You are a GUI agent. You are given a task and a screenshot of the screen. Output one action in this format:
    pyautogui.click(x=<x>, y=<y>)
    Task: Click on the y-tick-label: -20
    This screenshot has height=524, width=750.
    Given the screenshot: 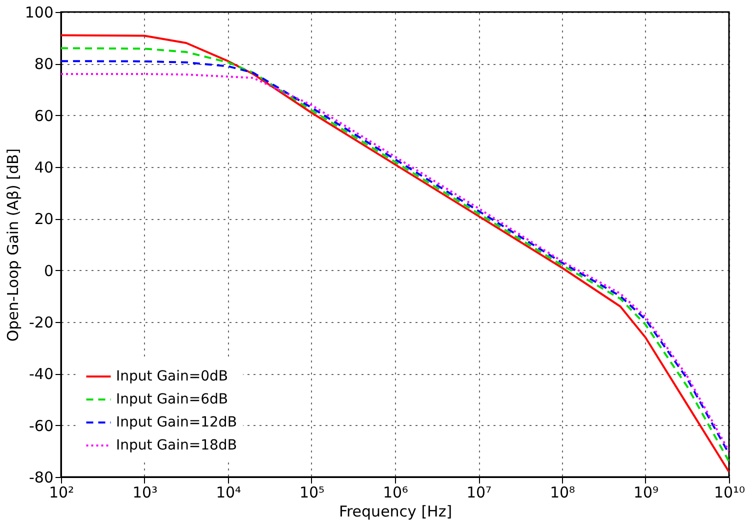 What is the action you would take?
    pyautogui.click(x=41, y=323)
    